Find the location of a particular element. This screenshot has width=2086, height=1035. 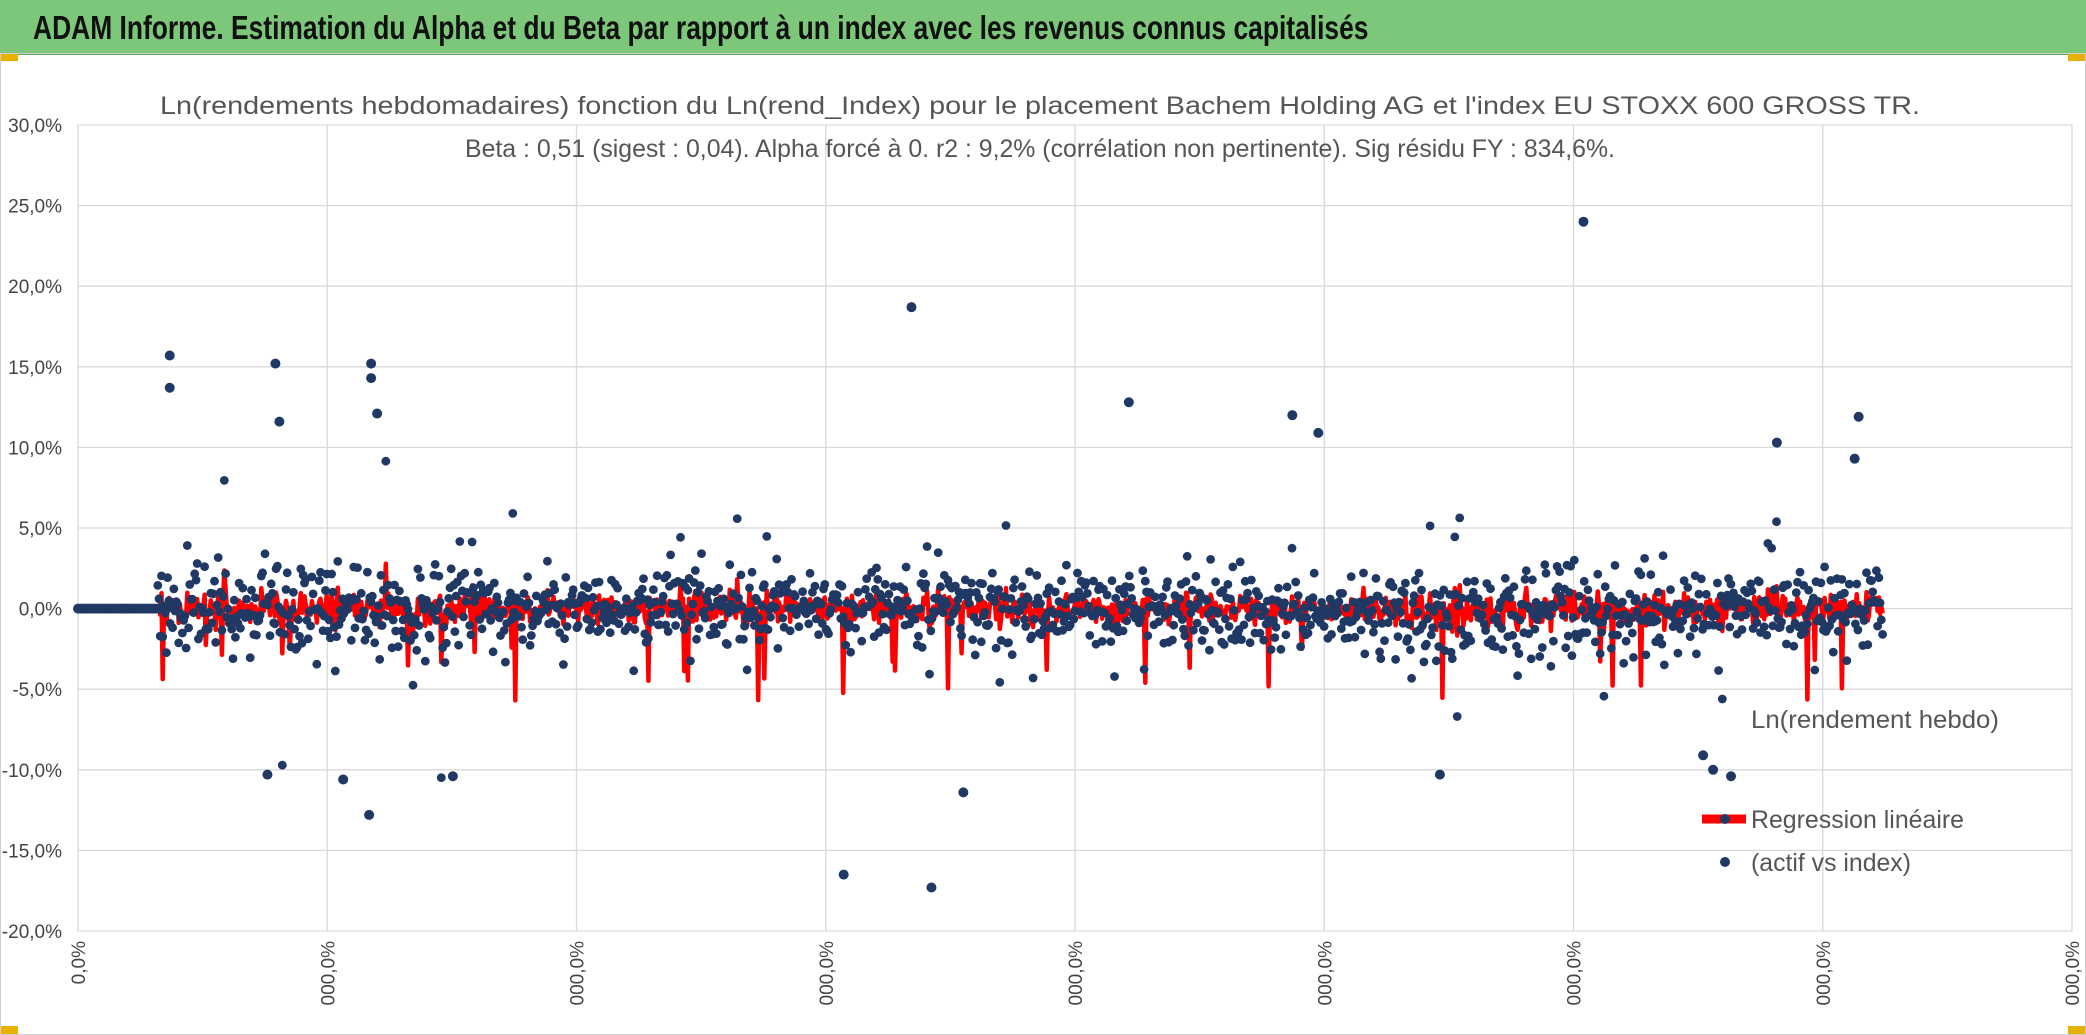

corner-marker is located at coordinates (9, 1030).